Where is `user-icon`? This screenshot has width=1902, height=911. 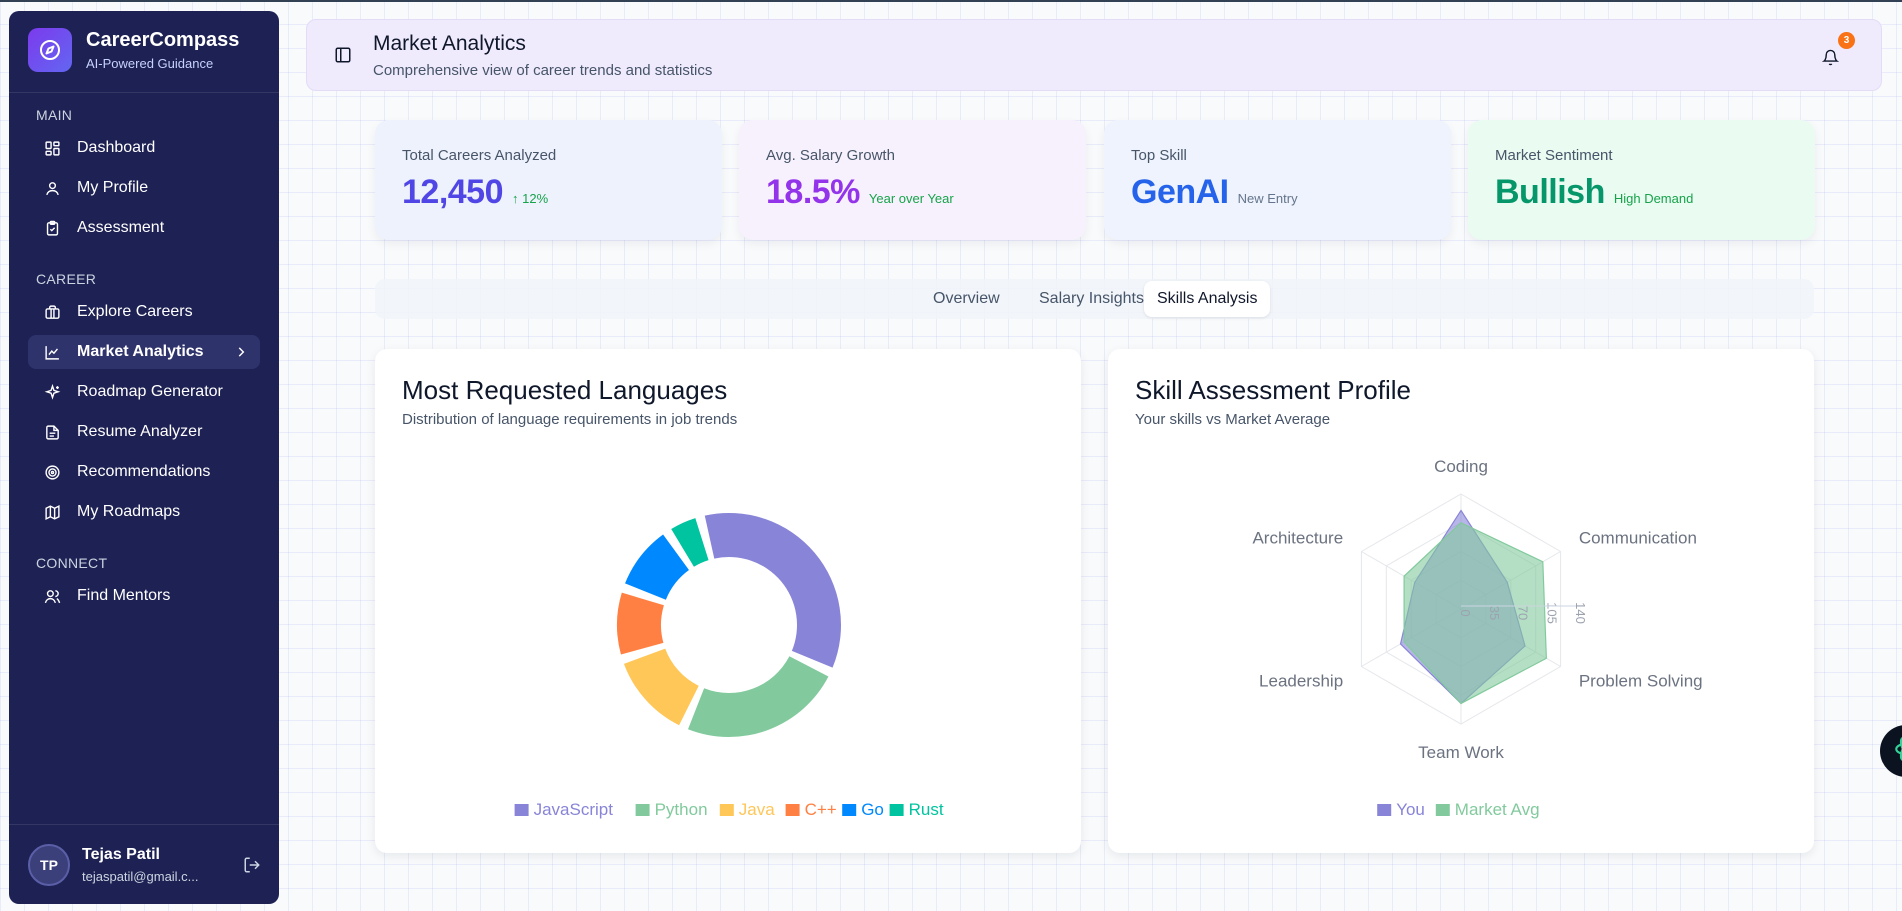 user-icon is located at coordinates (52, 188).